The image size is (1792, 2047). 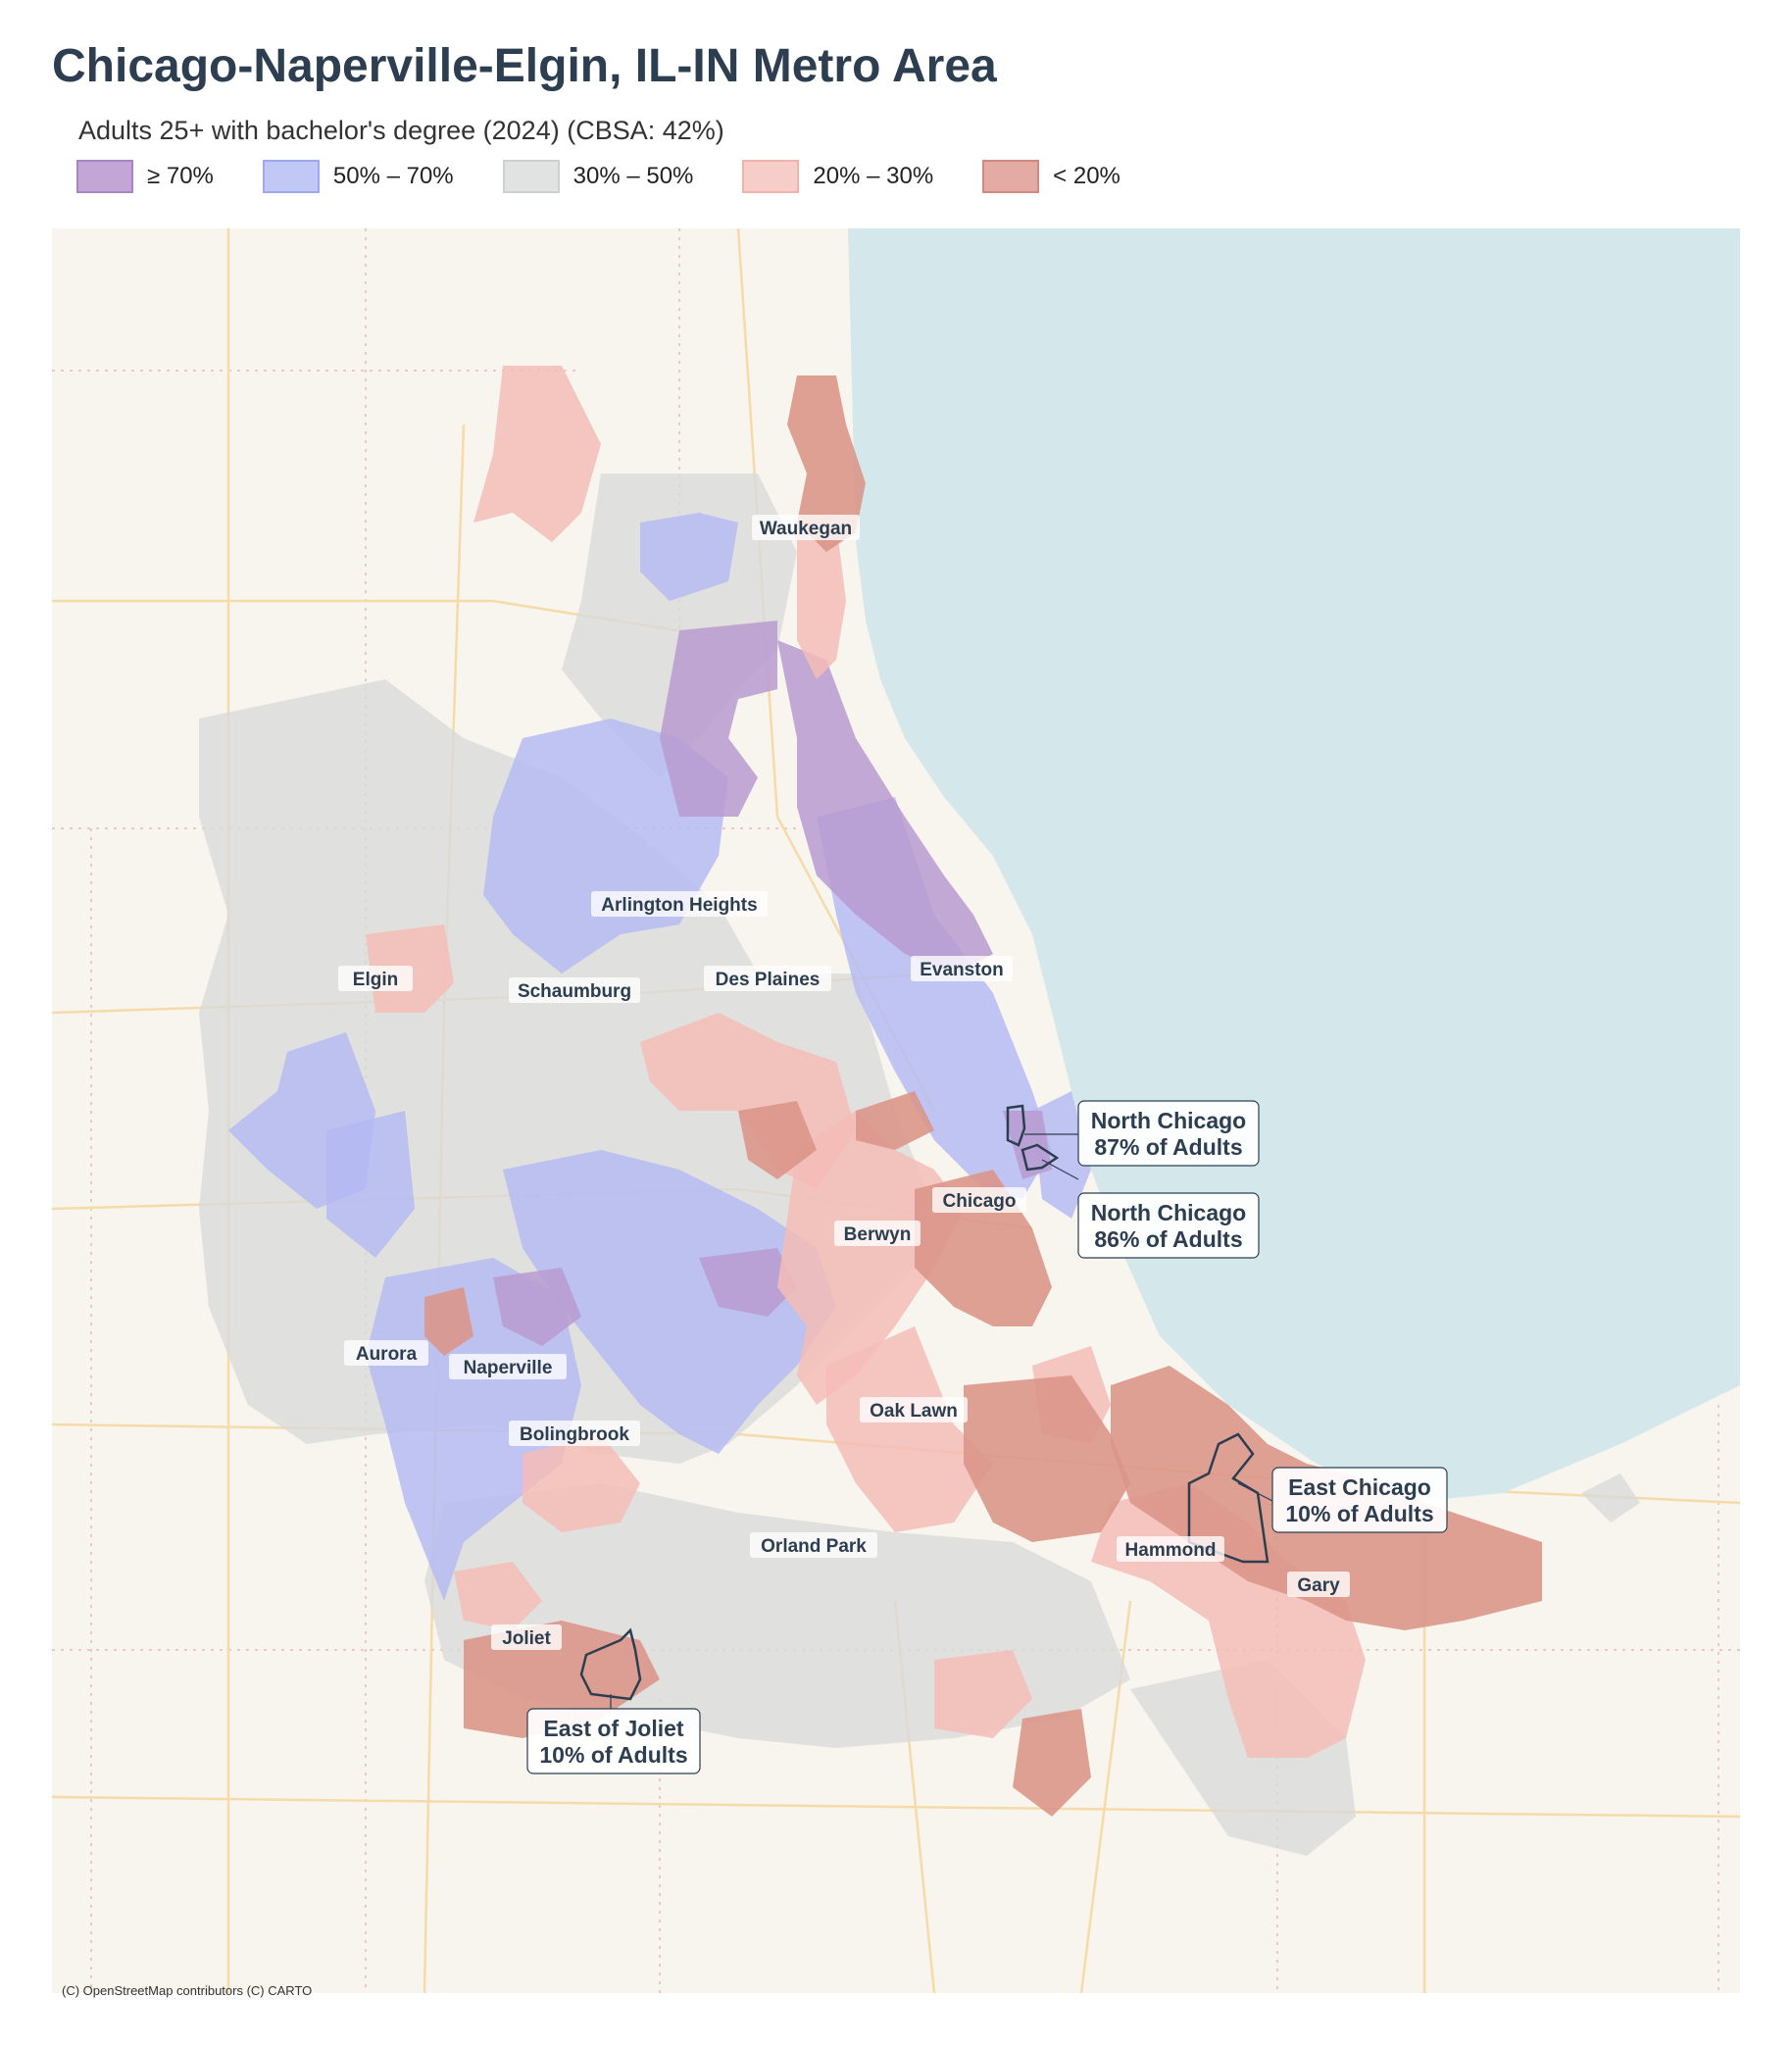 I want to click on svg-text: Hammond, so click(x=1171, y=1550).